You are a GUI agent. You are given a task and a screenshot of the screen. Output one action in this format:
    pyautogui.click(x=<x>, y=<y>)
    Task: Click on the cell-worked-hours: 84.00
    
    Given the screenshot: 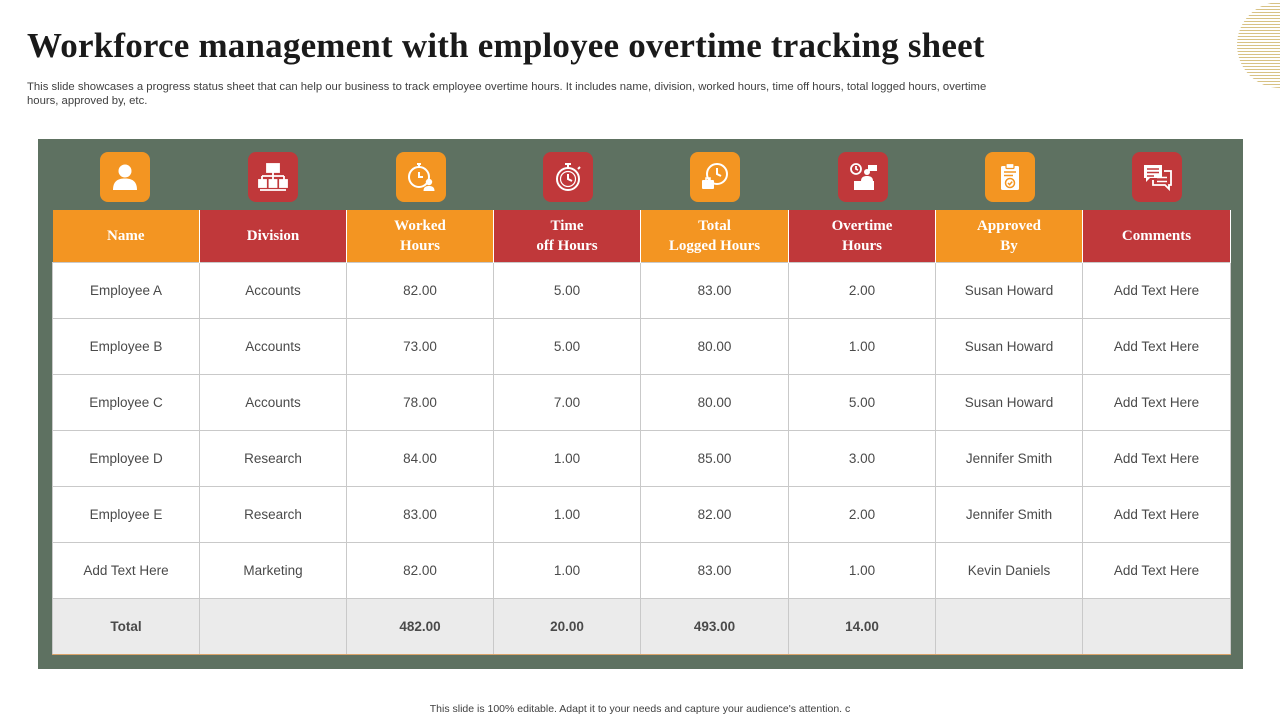 What is the action you would take?
    pyautogui.click(x=420, y=458)
    